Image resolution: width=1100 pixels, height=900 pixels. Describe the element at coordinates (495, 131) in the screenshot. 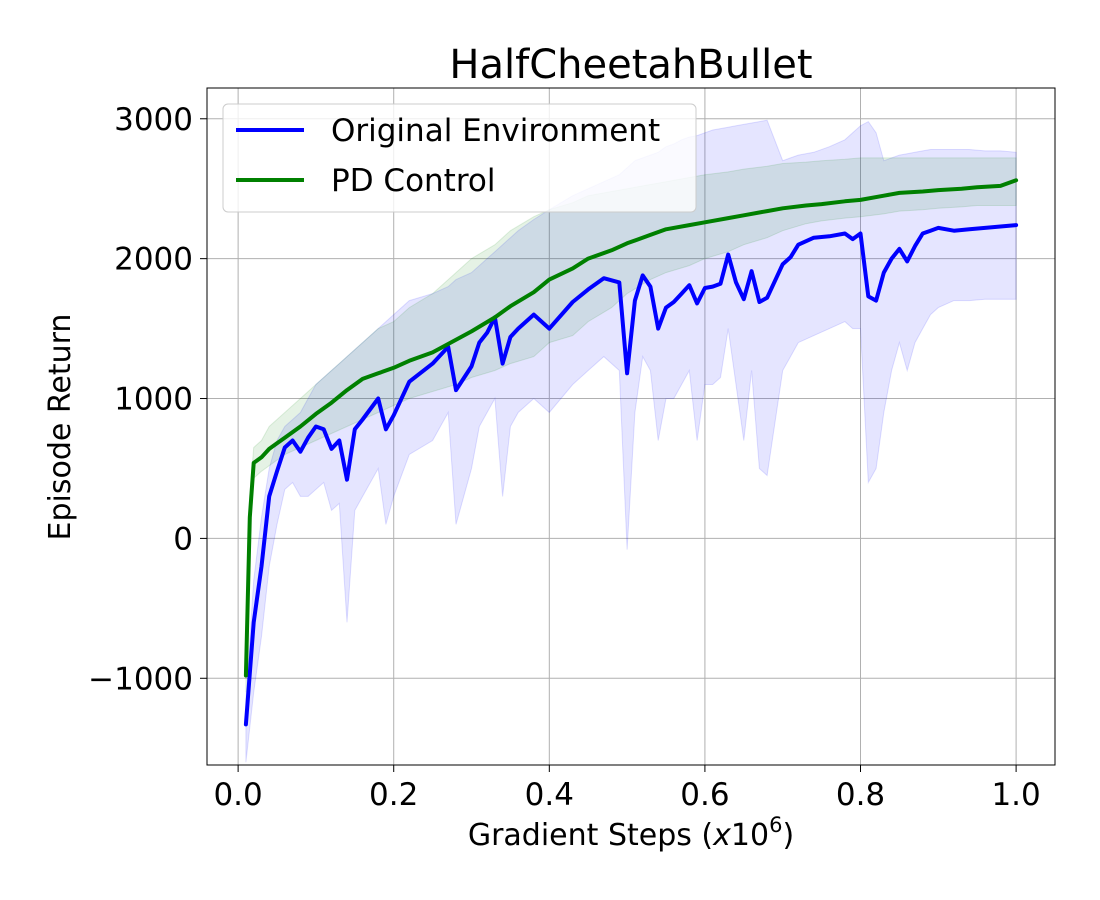

I see `legend-label-original-environment: Original Environment` at that location.